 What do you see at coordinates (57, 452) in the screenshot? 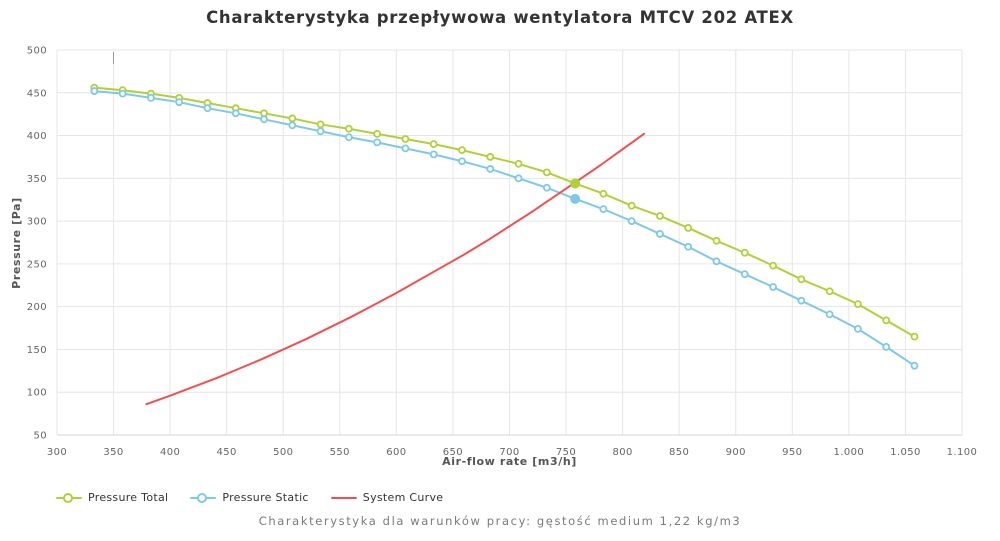
I see `x-tick-label: 300` at bounding box center [57, 452].